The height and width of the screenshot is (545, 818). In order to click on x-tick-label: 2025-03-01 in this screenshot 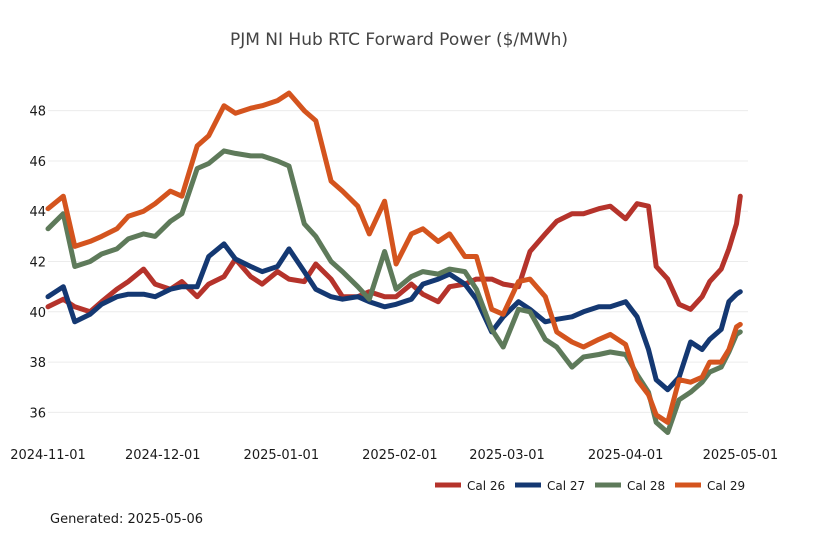, I will do `click(507, 455)`.